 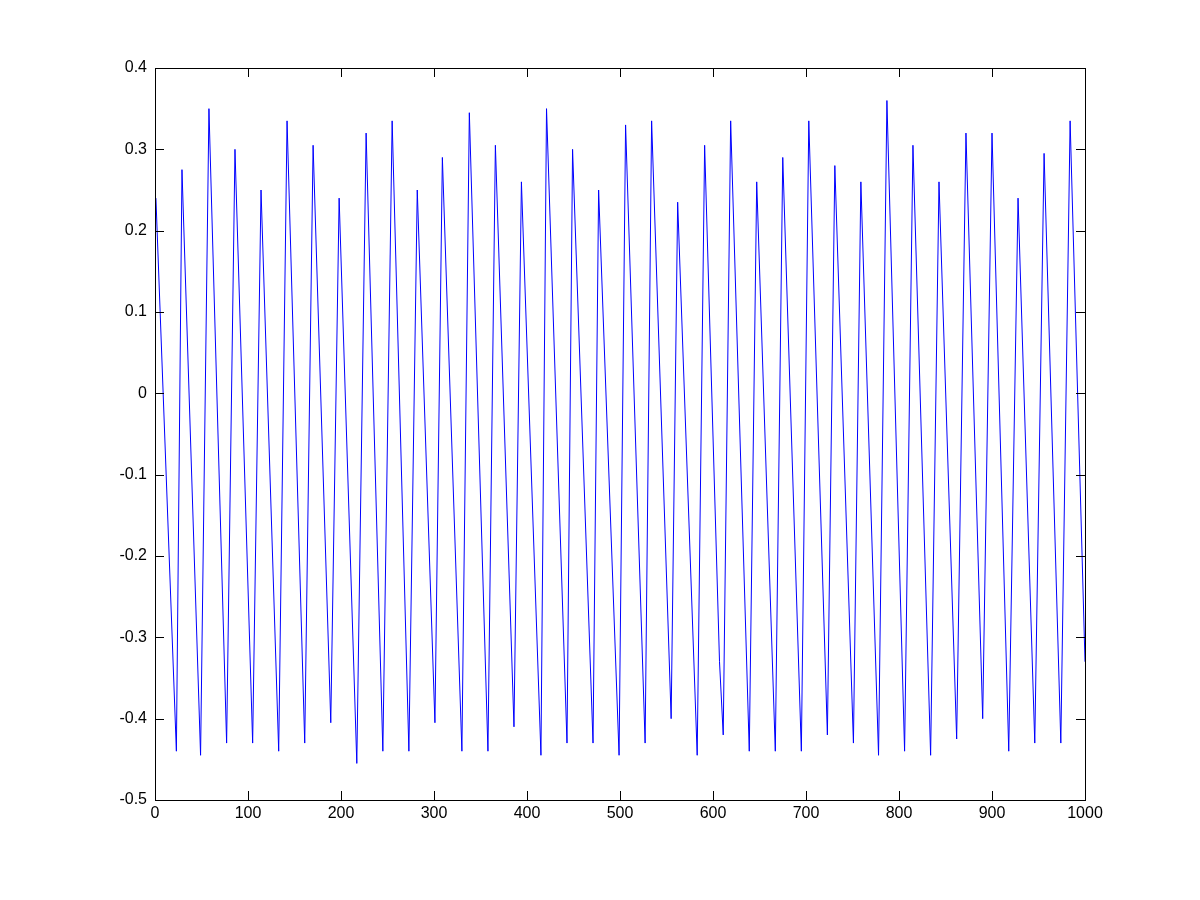 I want to click on x-tick-label: 800, so click(x=899, y=813).